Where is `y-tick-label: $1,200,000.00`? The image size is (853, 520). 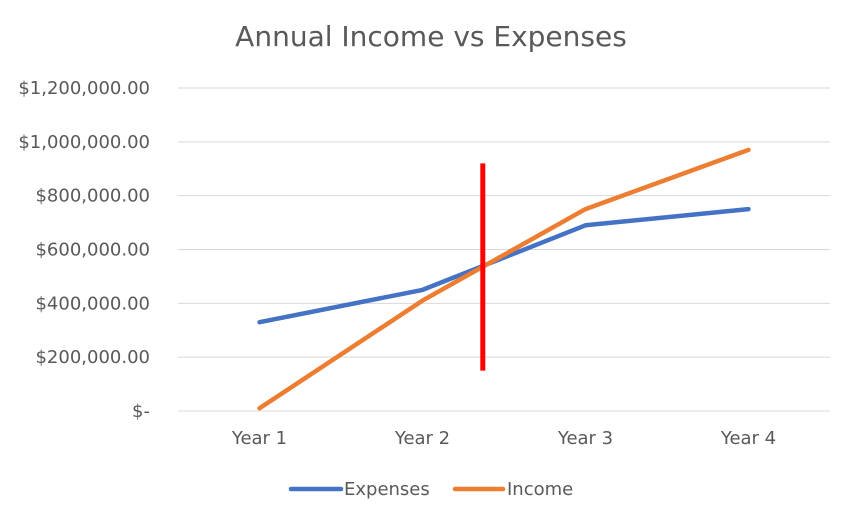
y-tick-label: $1,200,000.00 is located at coordinates (84, 88).